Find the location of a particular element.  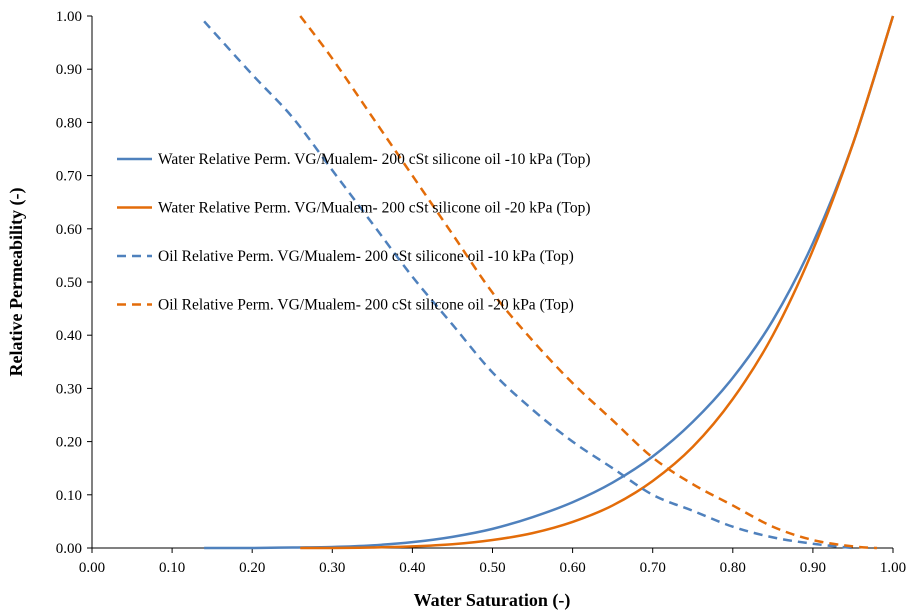

x-tick-label: 0.70 is located at coordinates (653, 568).